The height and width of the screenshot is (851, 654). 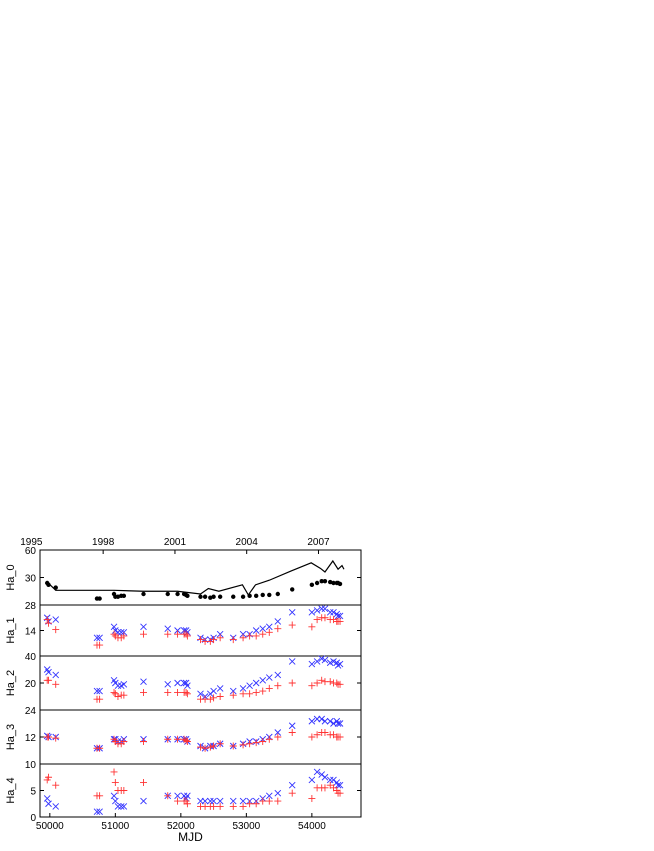 I want to click on y-axis-label: Ha_2, so click(x=11, y=683).